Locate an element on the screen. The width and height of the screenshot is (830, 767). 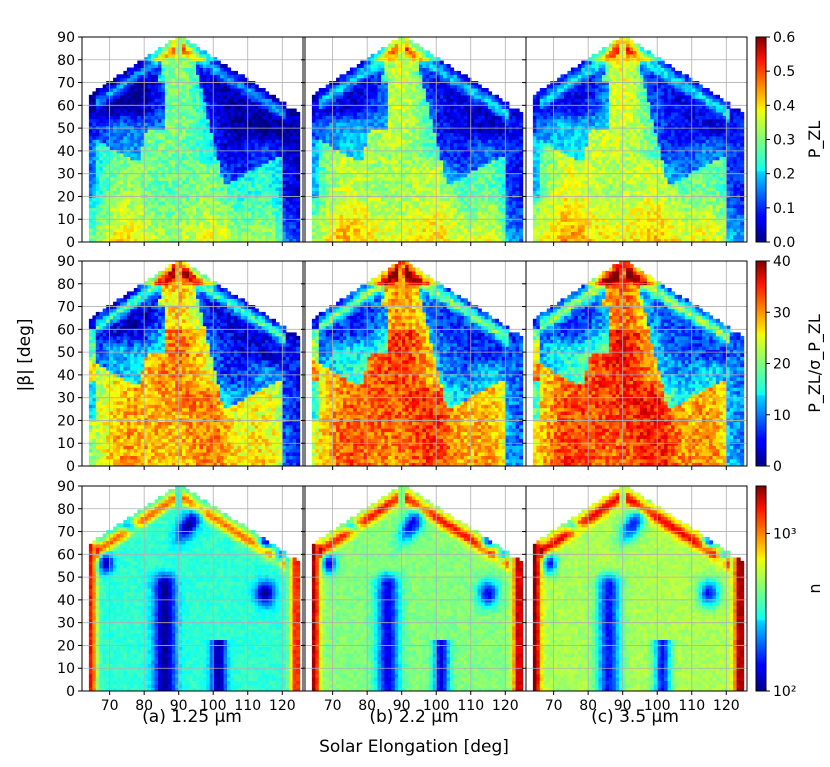
y-axis-label: |β| [deg] is located at coordinates (25, 354).